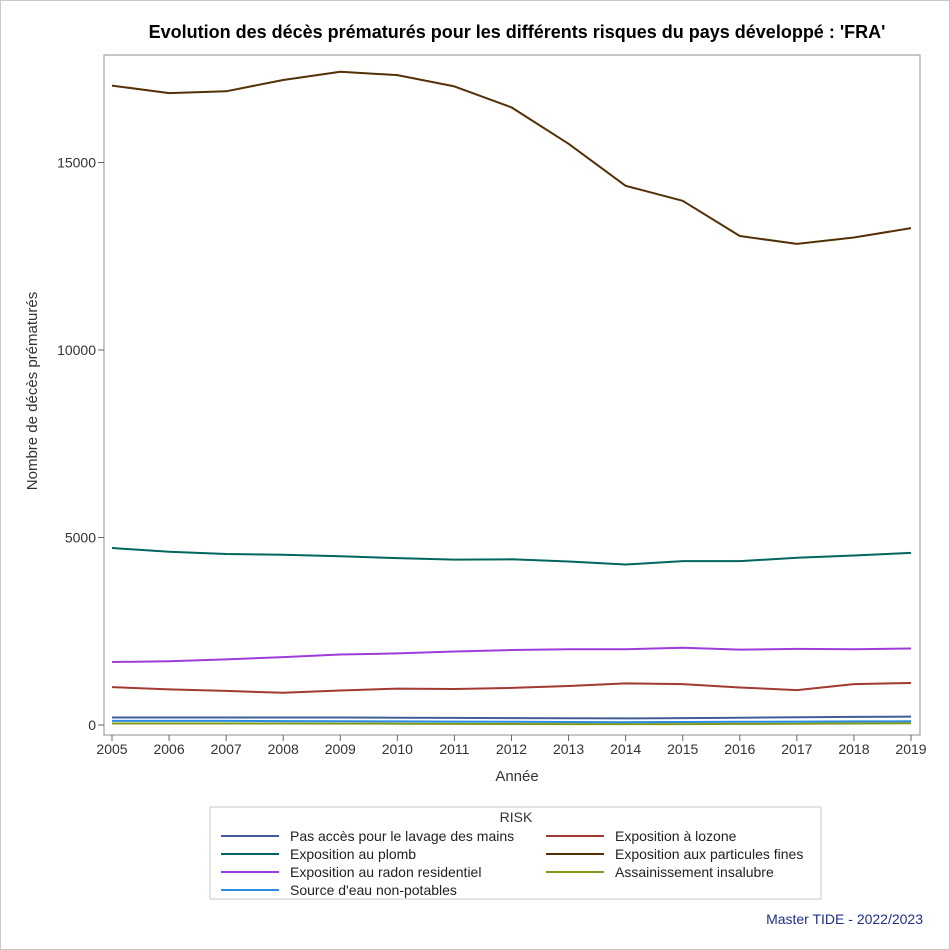 This screenshot has height=950, width=950. Describe the element at coordinates (32, 391) in the screenshot. I see `y-axis-label: Nombre de décès prématurés` at that location.